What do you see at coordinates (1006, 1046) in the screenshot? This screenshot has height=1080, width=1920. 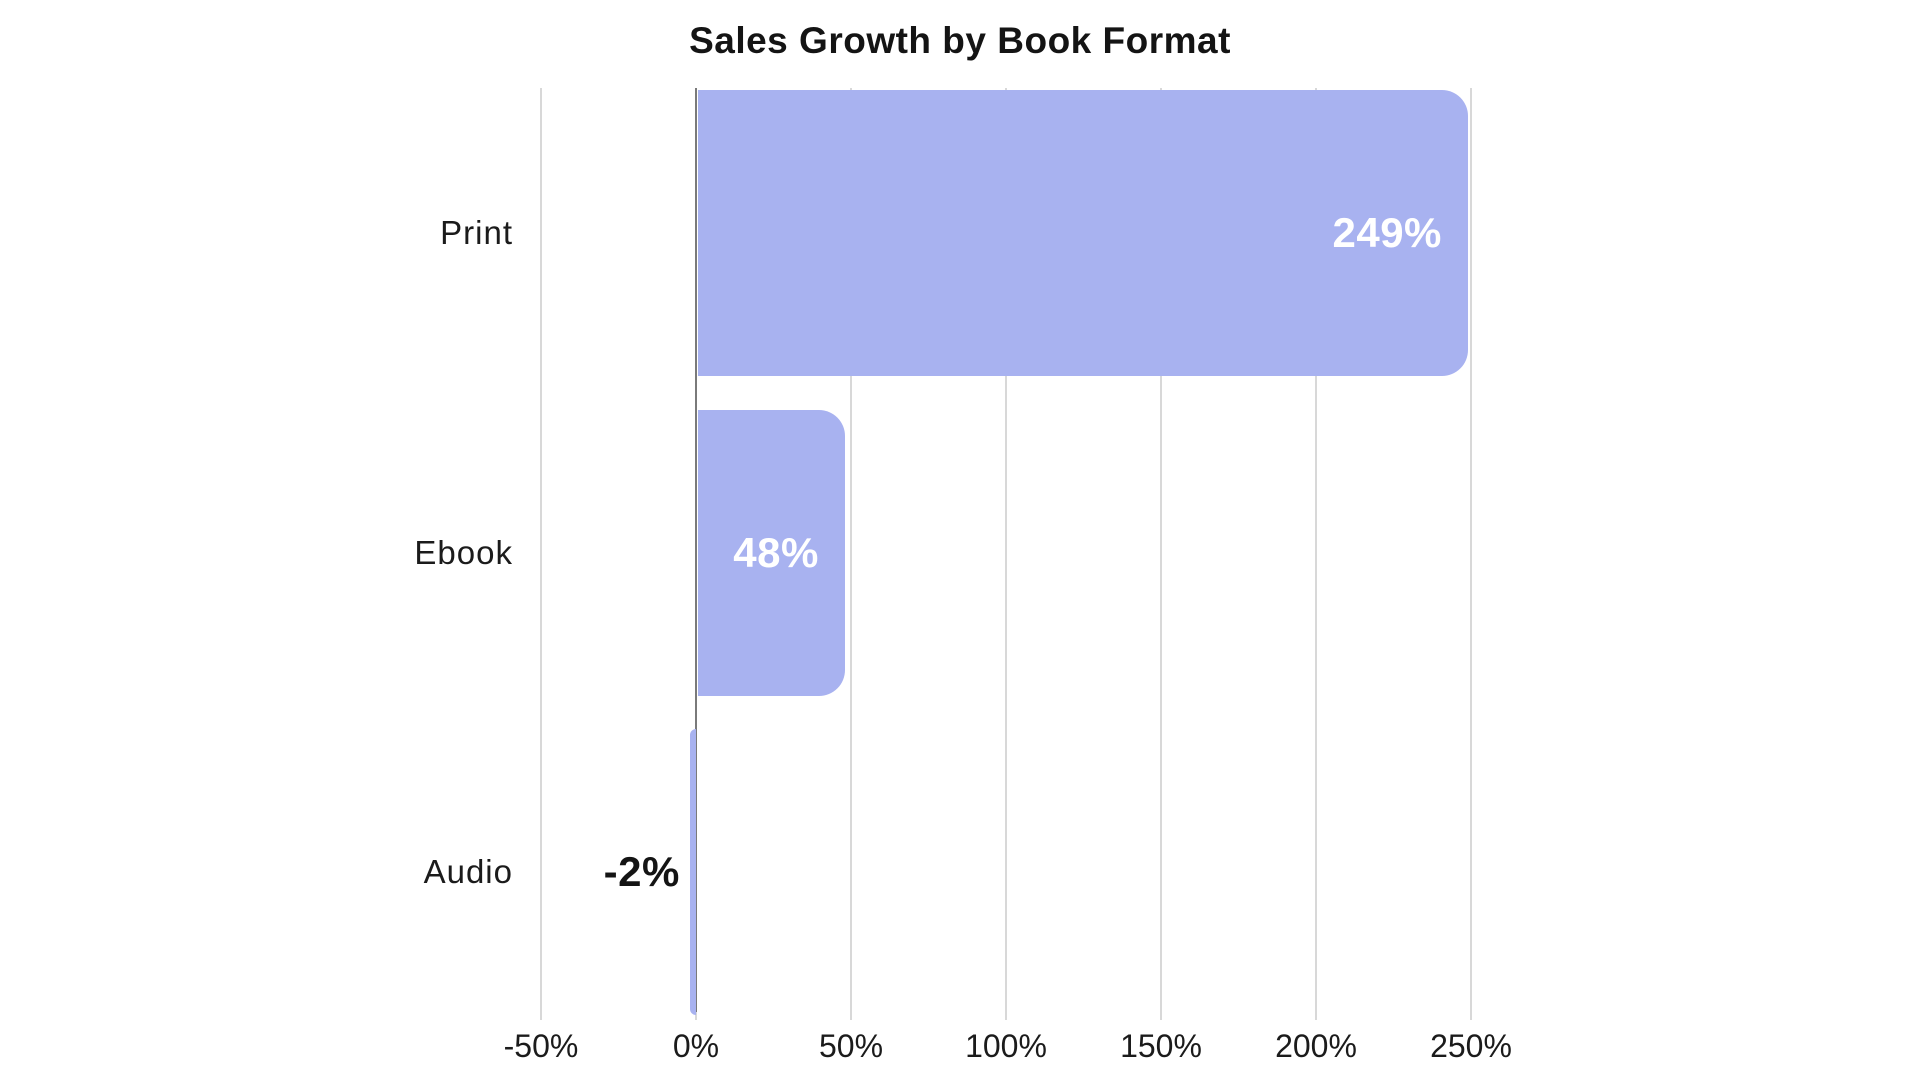 I see `x-tick-label: 100%` at bounding box center [1006, 1046].